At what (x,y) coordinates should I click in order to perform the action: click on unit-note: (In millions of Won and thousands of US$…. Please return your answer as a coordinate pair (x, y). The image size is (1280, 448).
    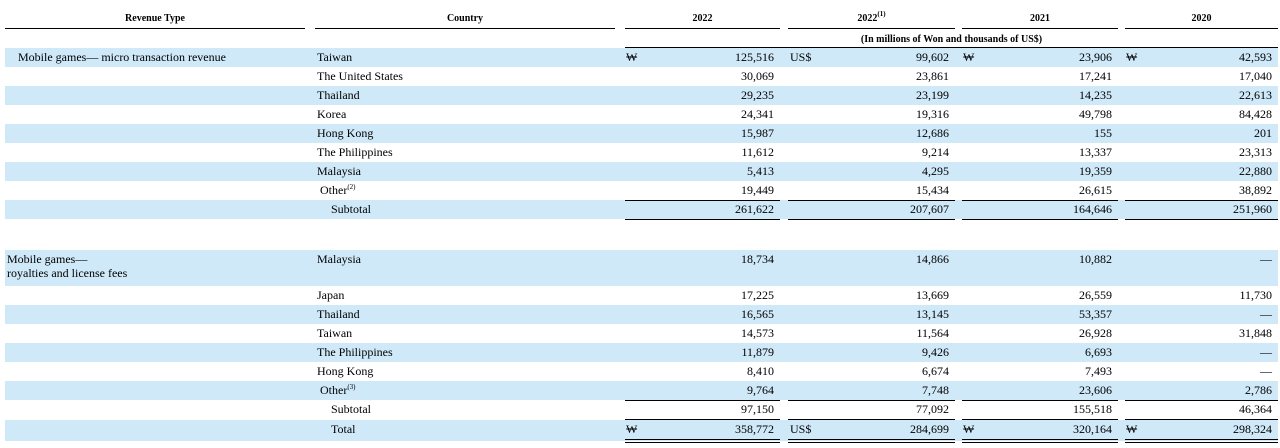
    Looking at the image, I should click on (951, 39).